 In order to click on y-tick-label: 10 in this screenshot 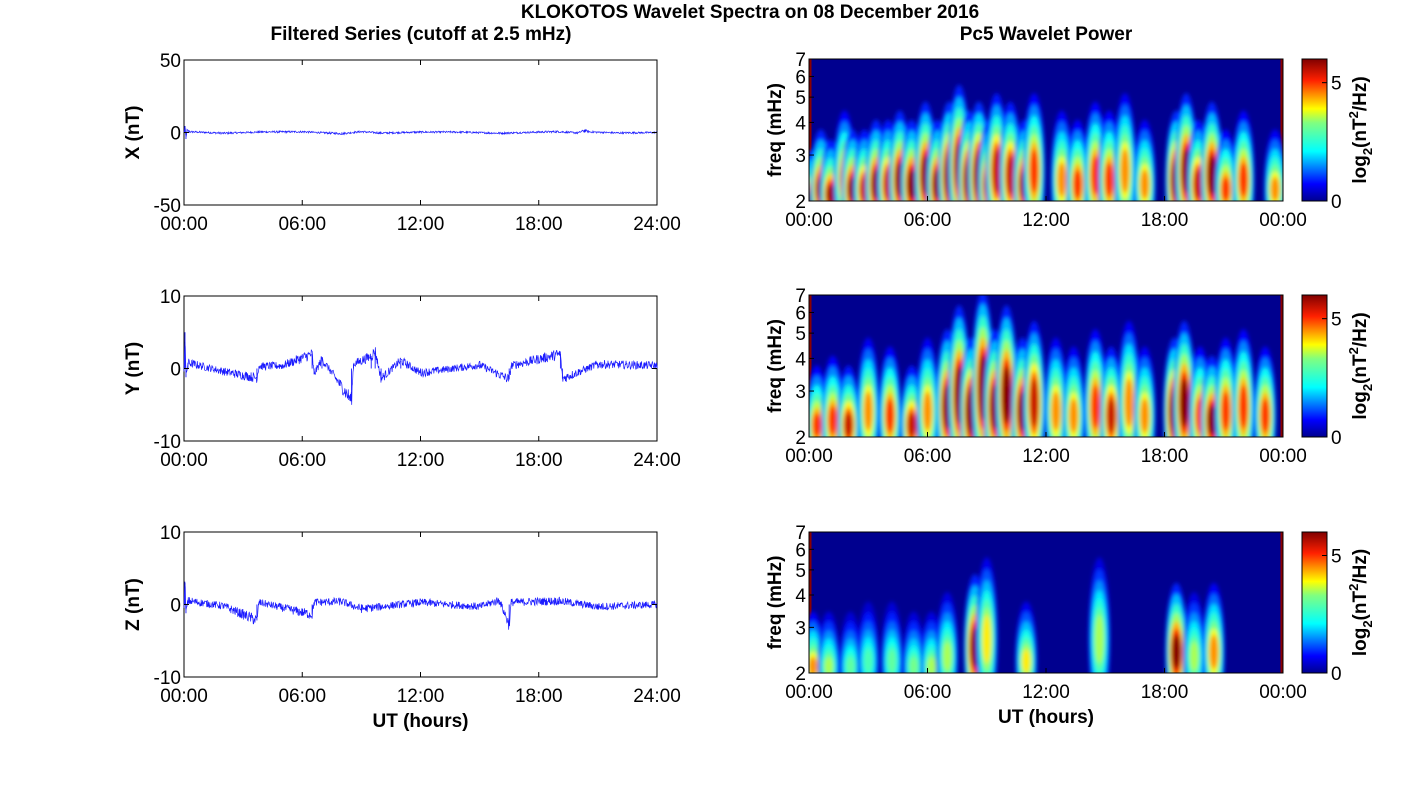, I will do `click(170, 533)`.